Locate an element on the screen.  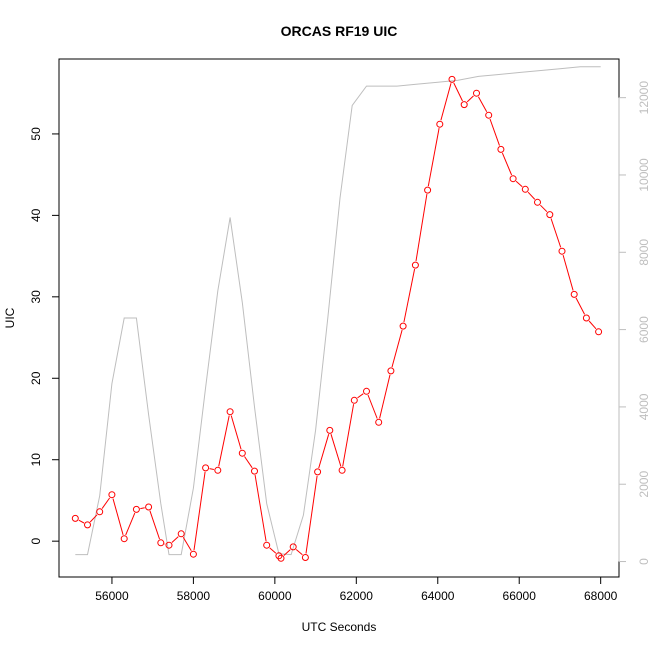
x-tick-label: 58000 is located at coordinates (194, 596).